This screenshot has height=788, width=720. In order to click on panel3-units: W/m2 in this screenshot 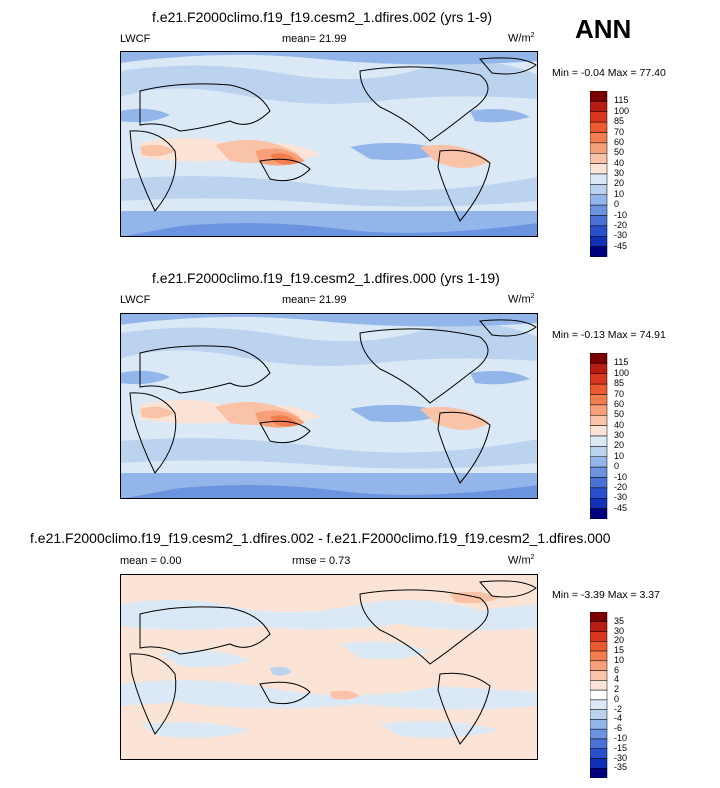, I will do `click(521, 560)`.